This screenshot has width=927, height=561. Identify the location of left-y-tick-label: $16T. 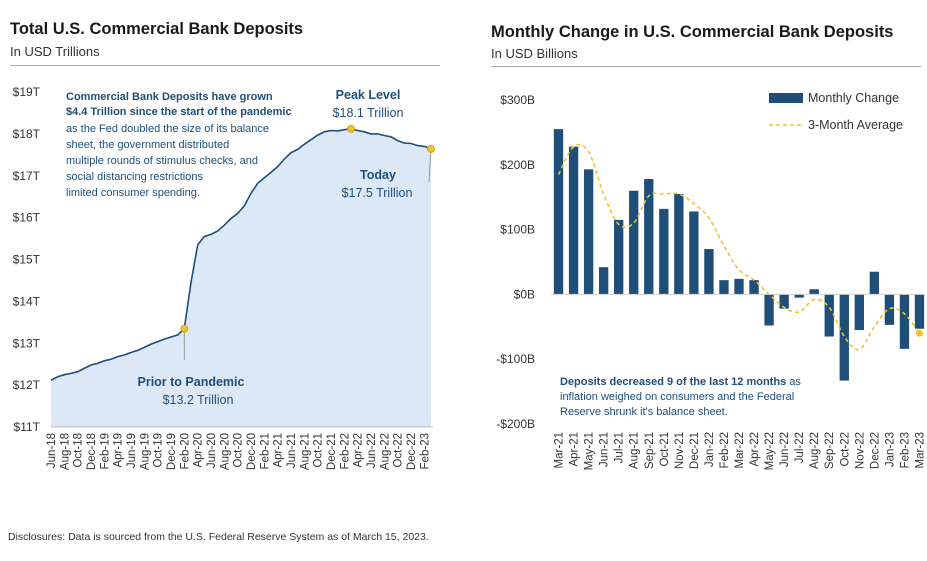
(27, 218).